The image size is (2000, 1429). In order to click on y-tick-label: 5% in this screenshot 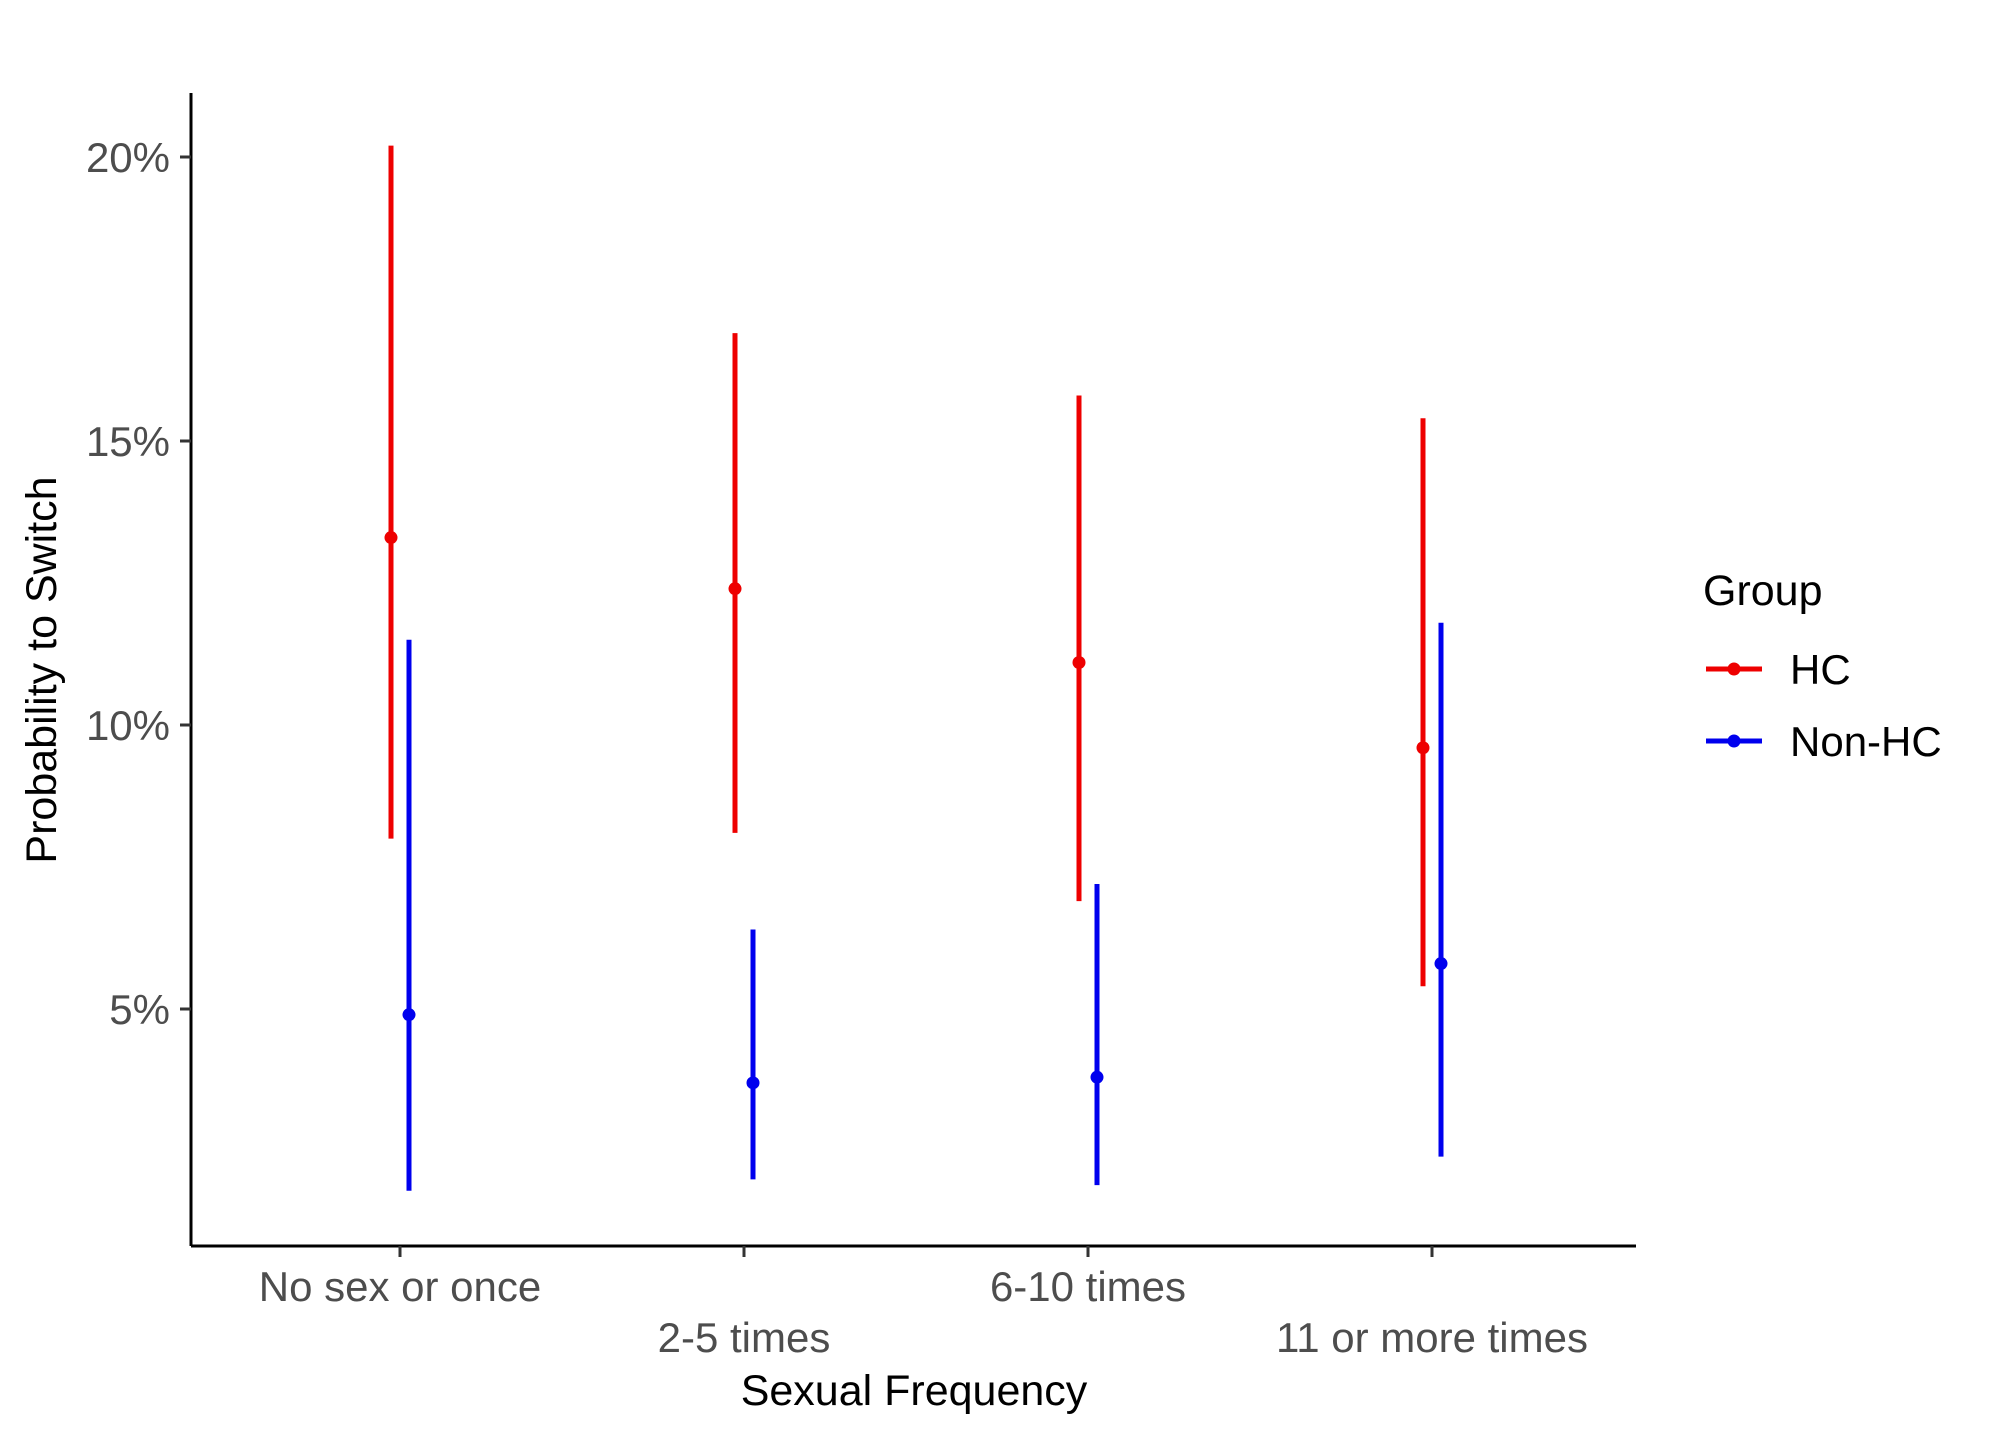, I will do `click(139, 1009)`.